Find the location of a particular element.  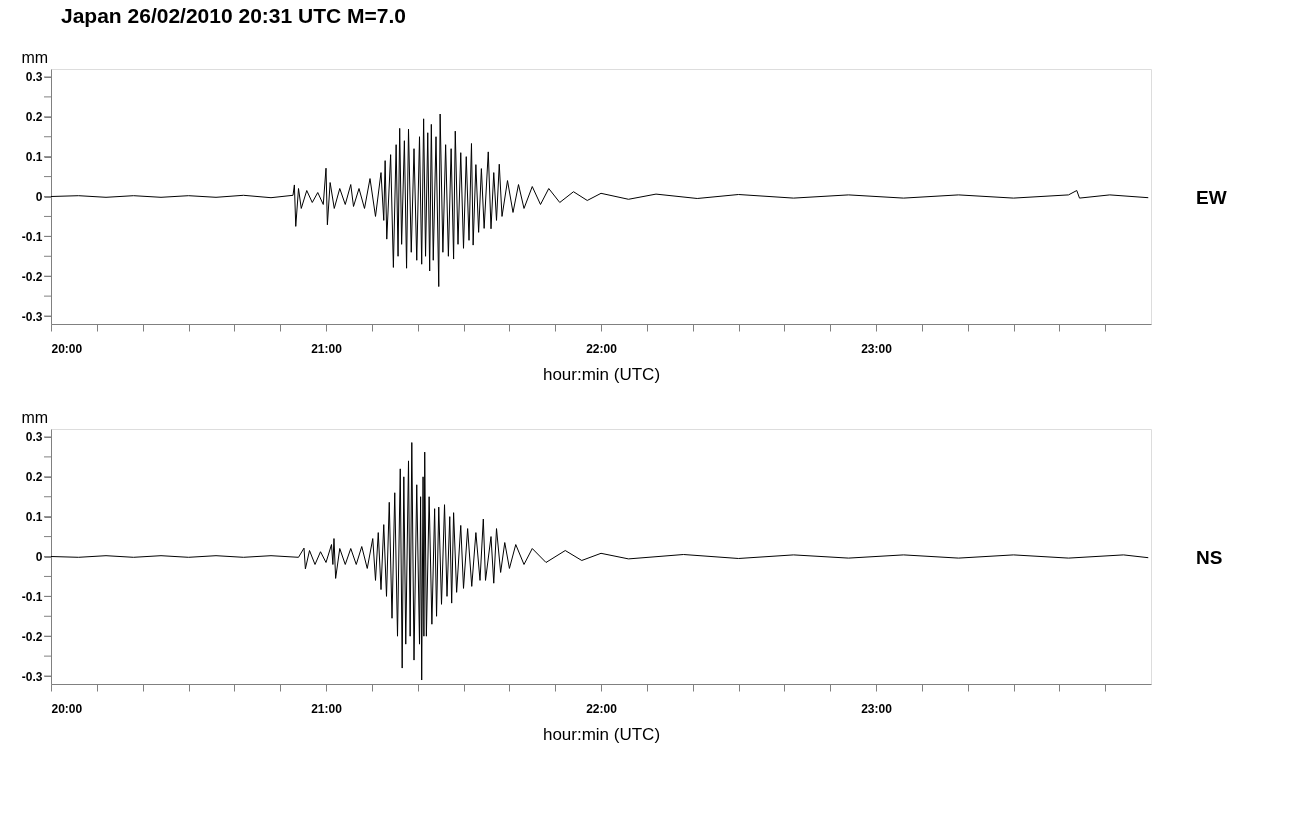

text: NS is located at coordinates (1209, 557).